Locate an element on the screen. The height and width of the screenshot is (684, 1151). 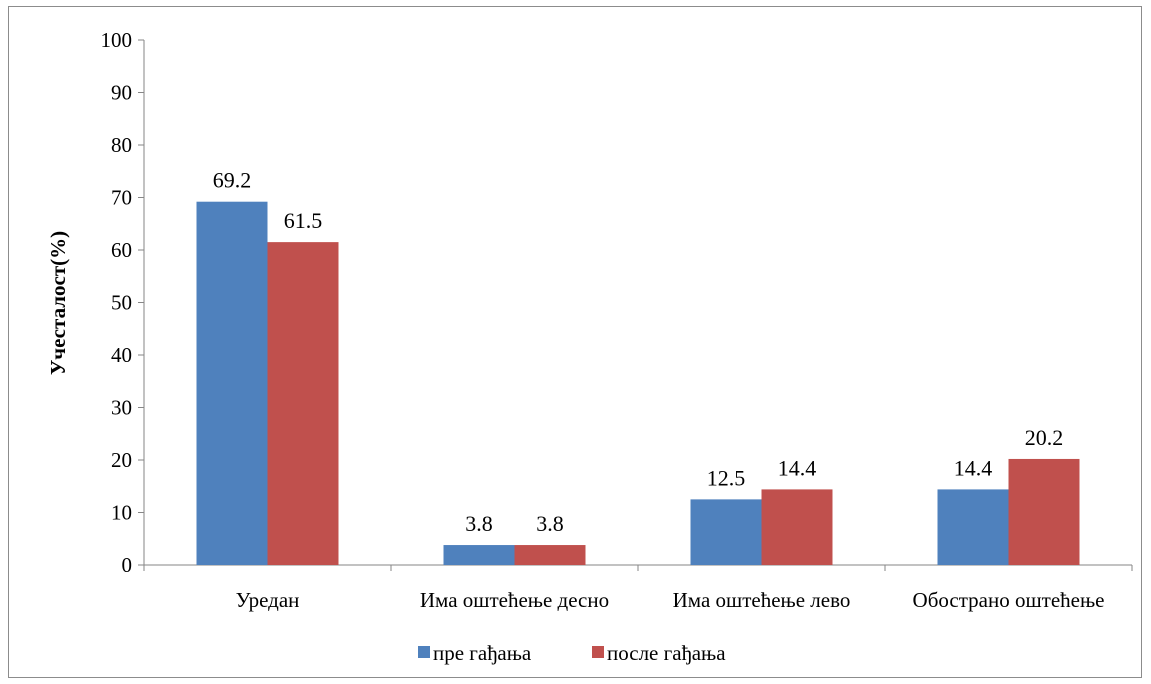
y-tick-label: 90 is located at coordinates (121, 93).